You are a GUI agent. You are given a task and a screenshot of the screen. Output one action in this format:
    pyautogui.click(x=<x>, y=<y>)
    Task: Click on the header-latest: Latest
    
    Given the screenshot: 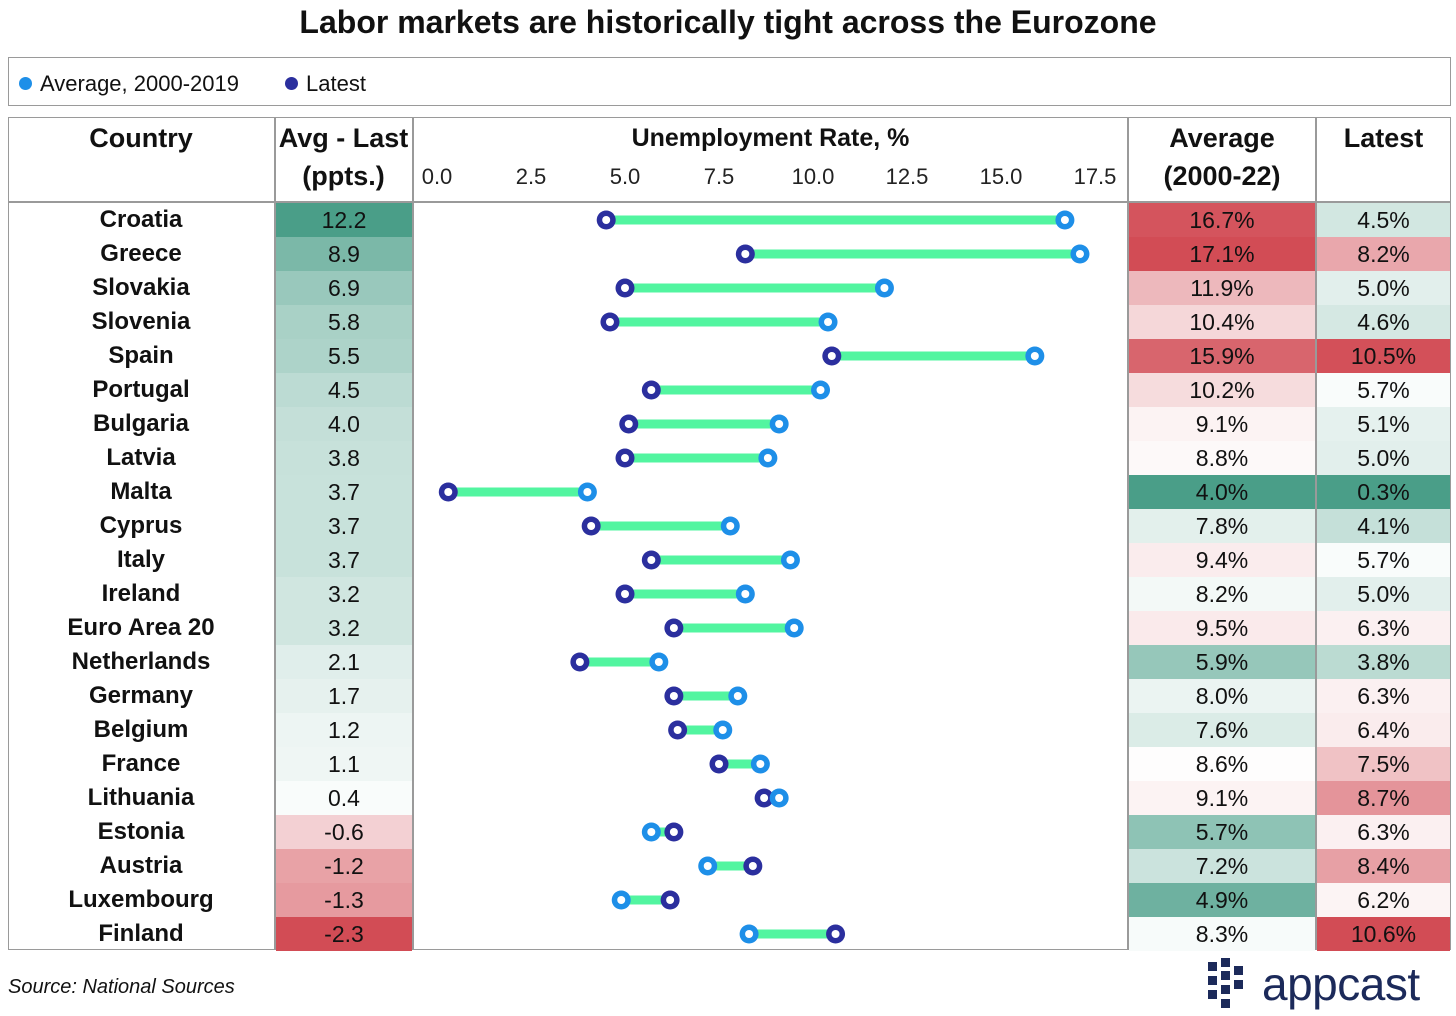 What is the action you would take?
    pyautogui.click(x=1383, y=138)
    